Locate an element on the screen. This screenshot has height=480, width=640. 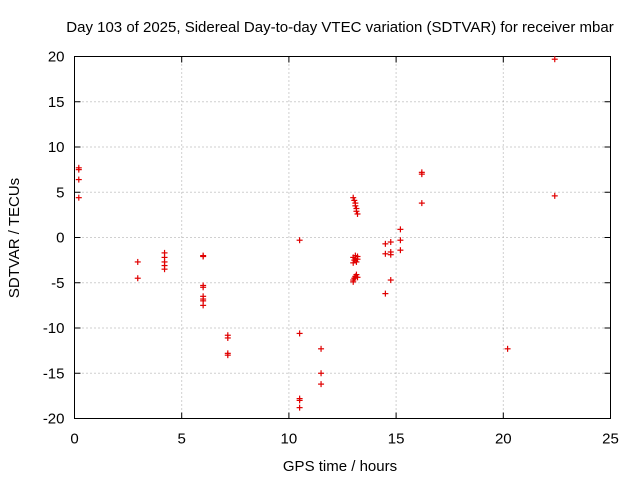
y-tick-label: -15 is located at coordinates (54, 373).